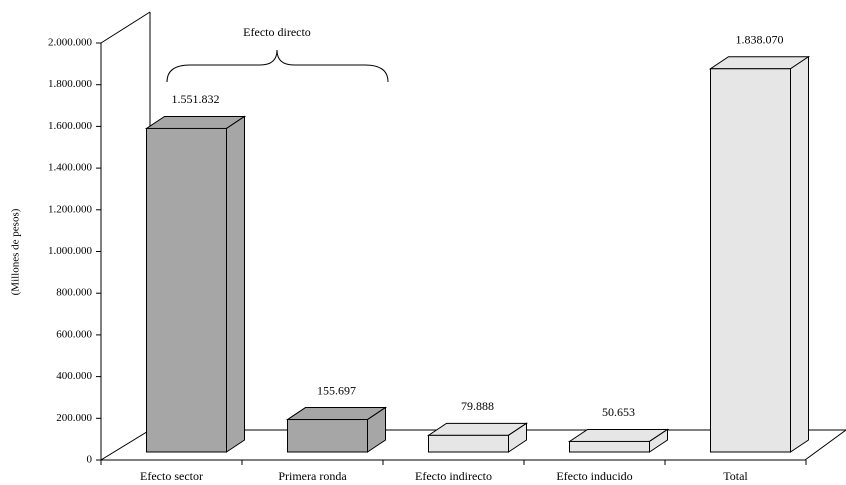  I want to click on y-tick-label: 200.000, so click(74, 418).